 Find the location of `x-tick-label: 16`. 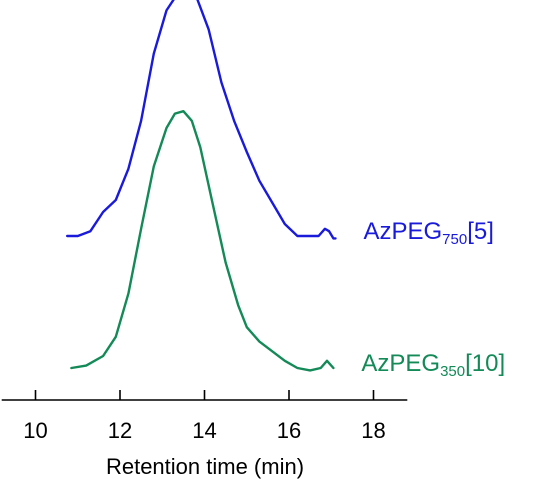

x-tick-label: 16 is located at coordinates (289, 430).